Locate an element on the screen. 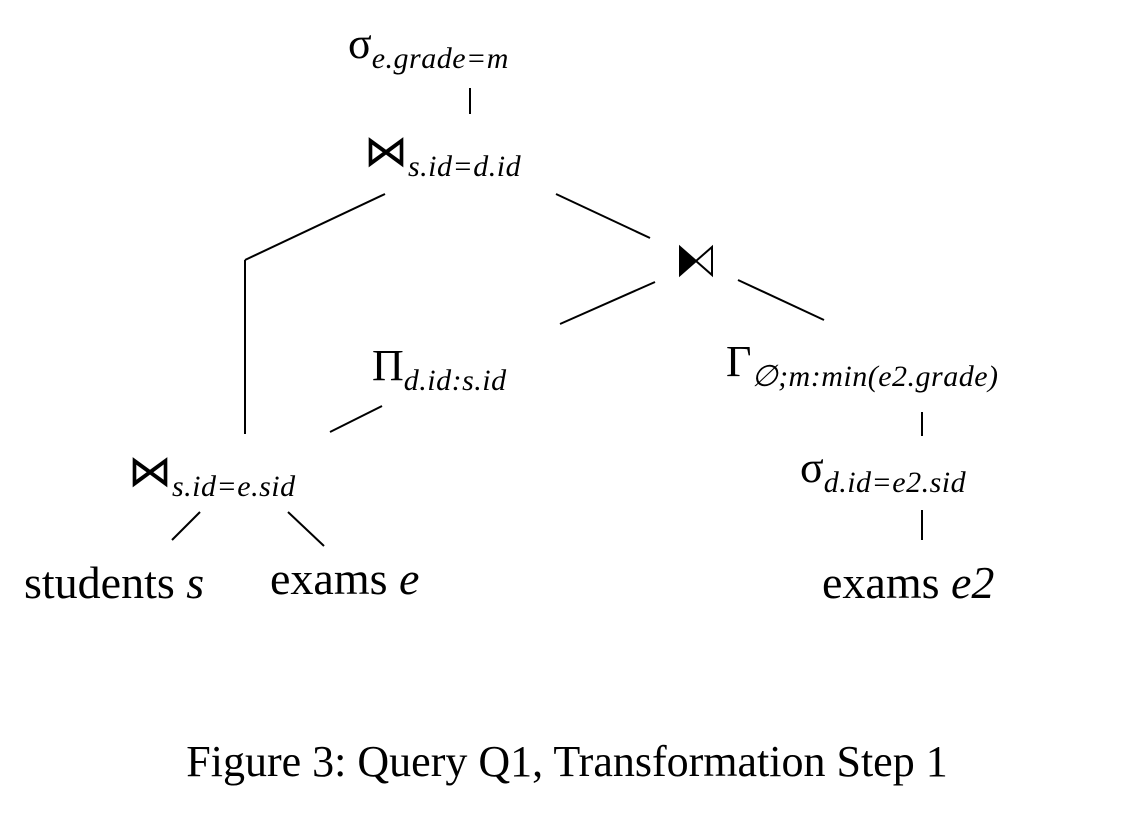  projection-attributes: d.id:s.id is located at coordinates (455, 380).